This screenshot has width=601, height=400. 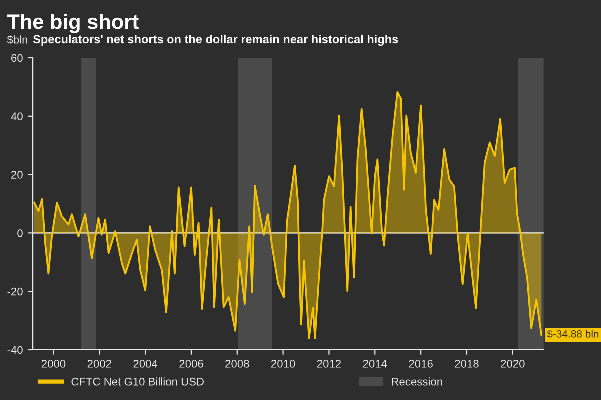 I want to click on y-tick-label: 40, so click(x=17, y=116).